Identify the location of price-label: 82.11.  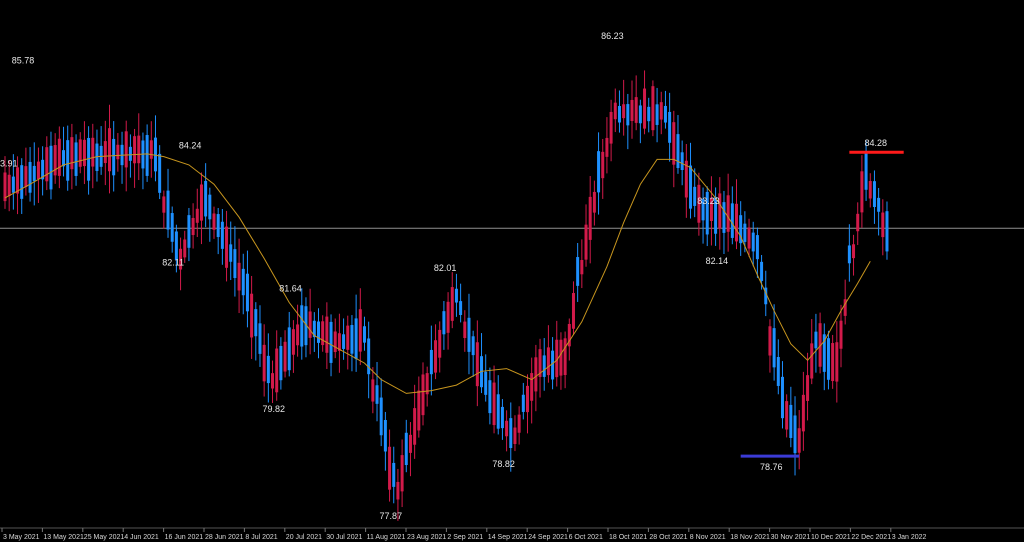
(173, 263).